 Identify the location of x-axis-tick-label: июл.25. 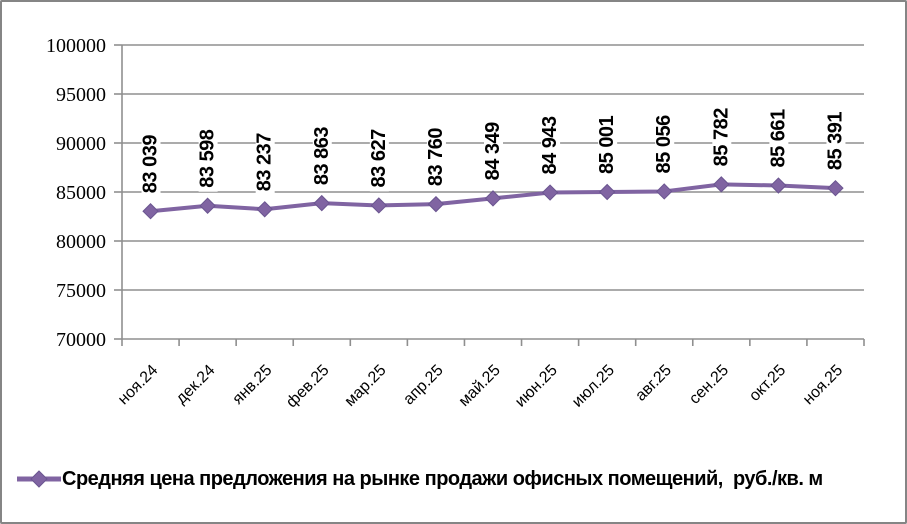
(593, 386).